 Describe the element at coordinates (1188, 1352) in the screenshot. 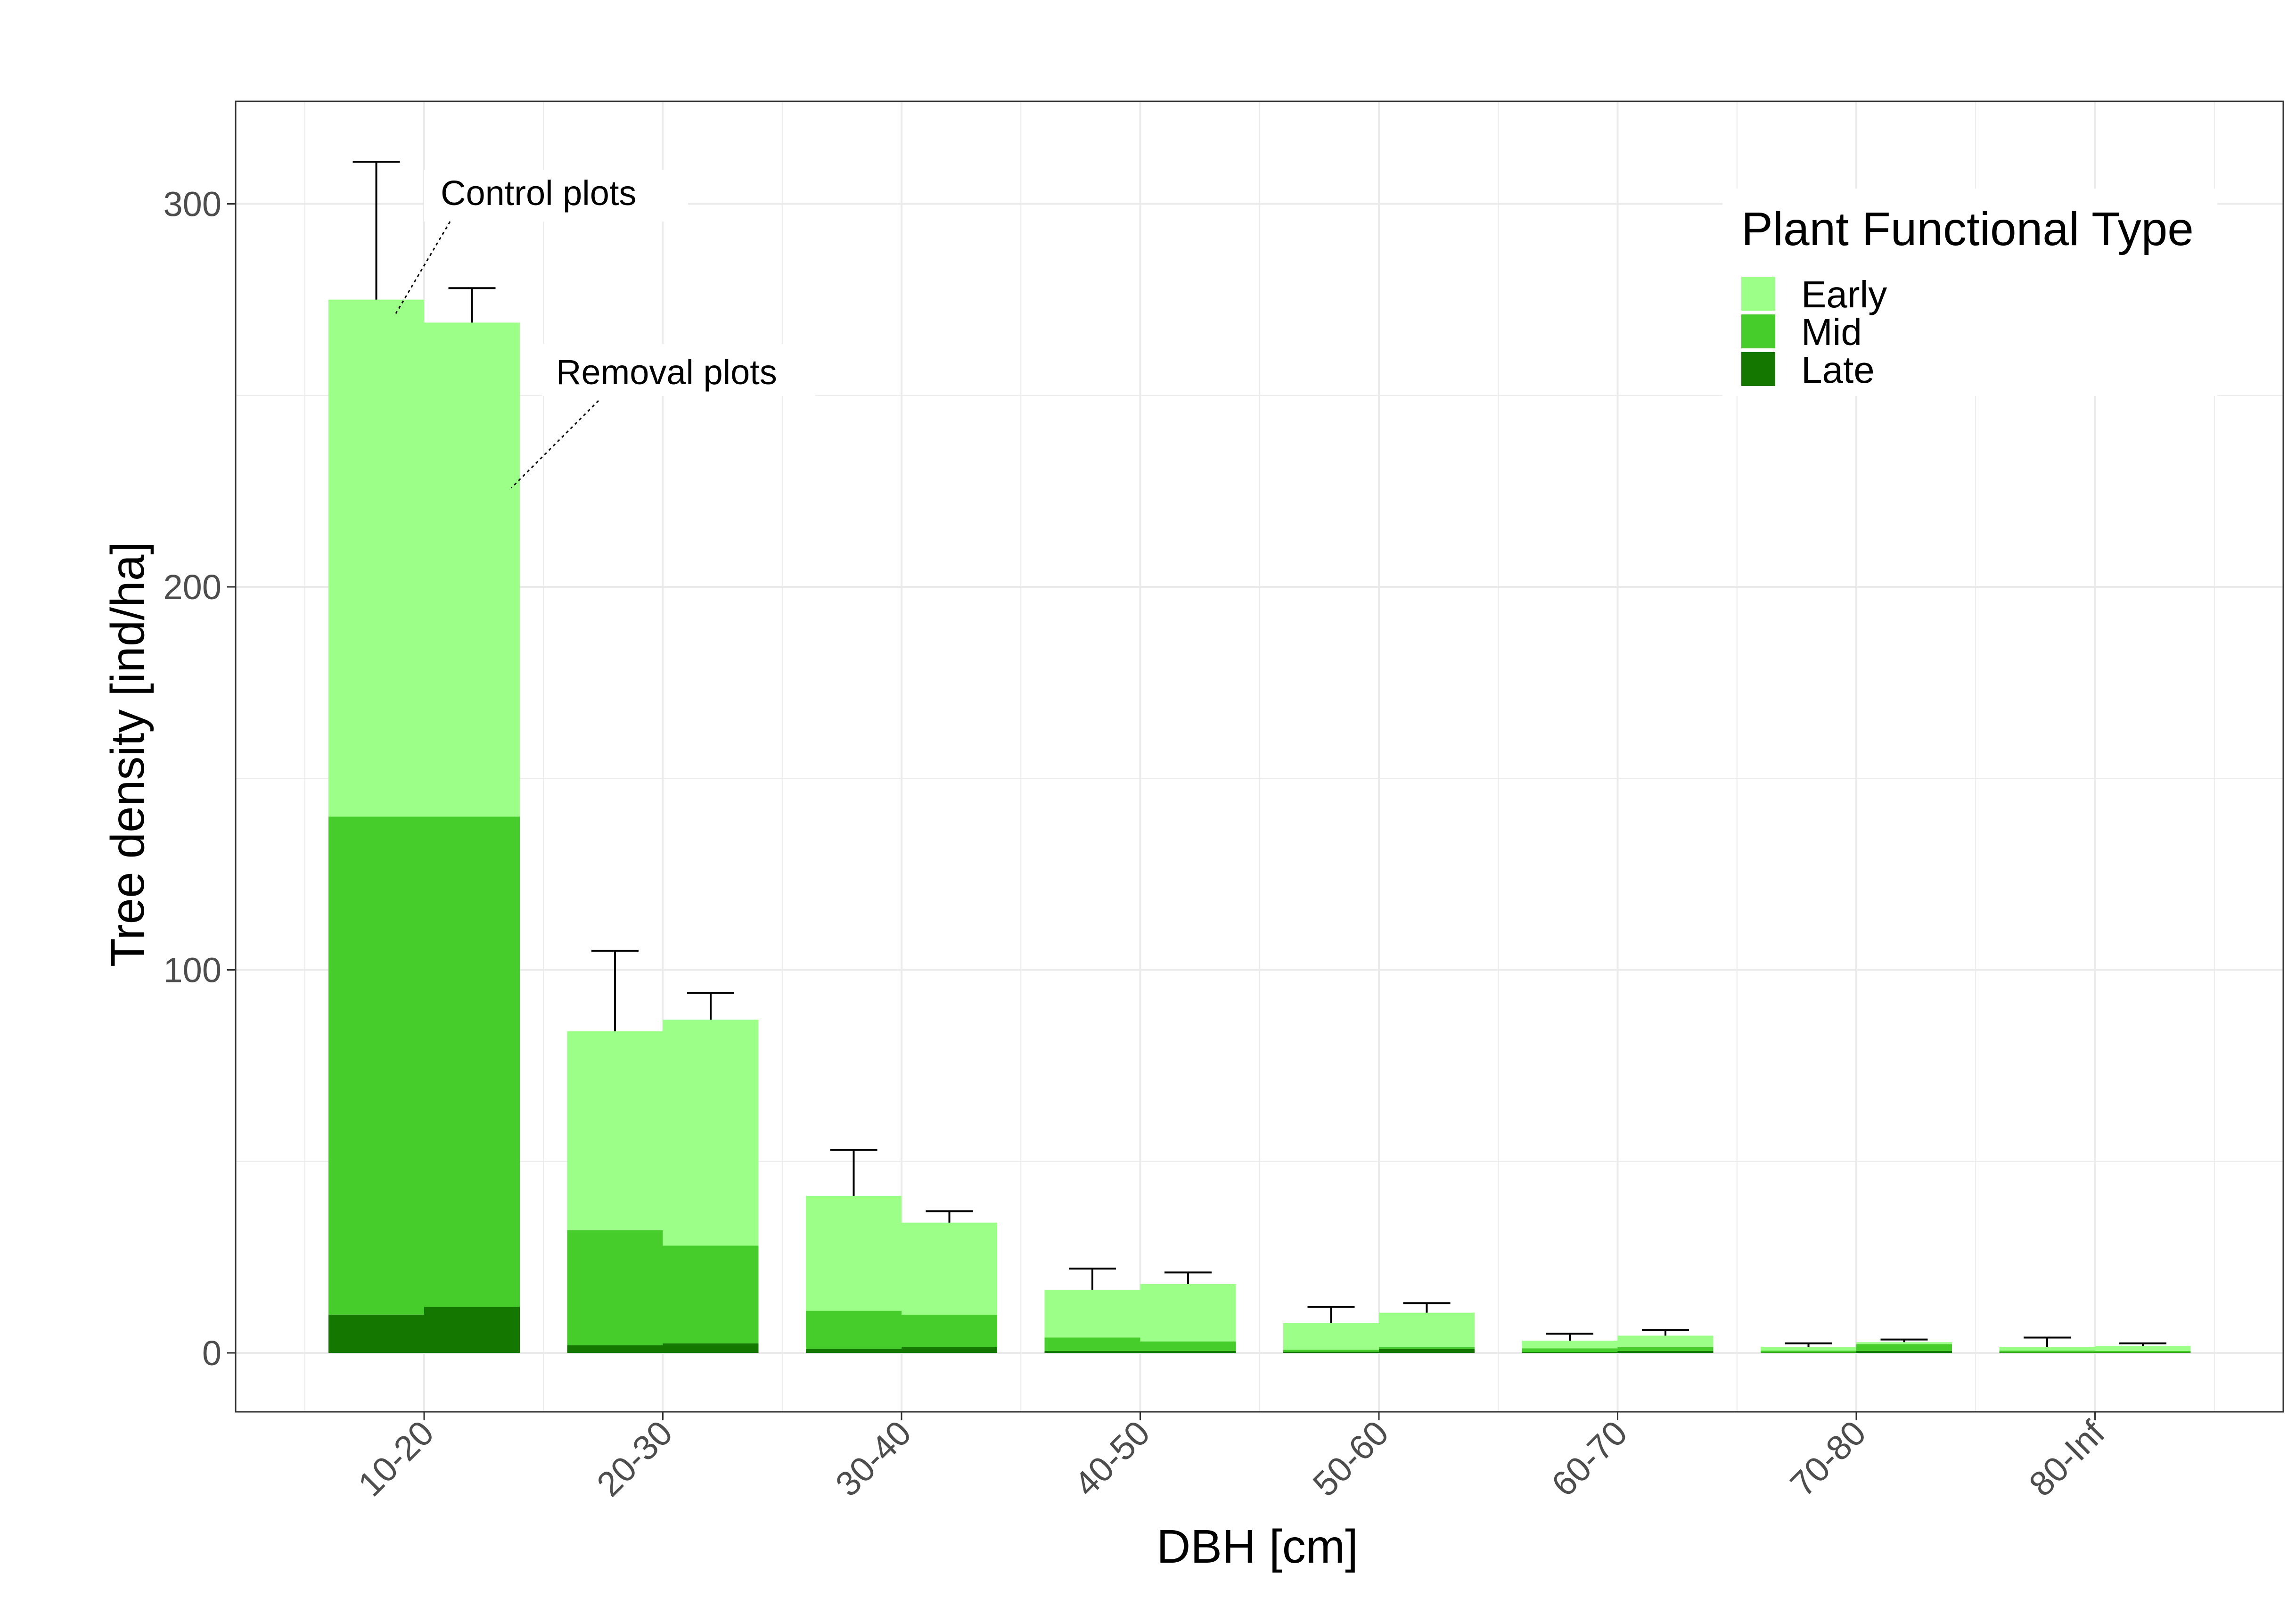

I see `bar-late-40-50-group2` at that location.